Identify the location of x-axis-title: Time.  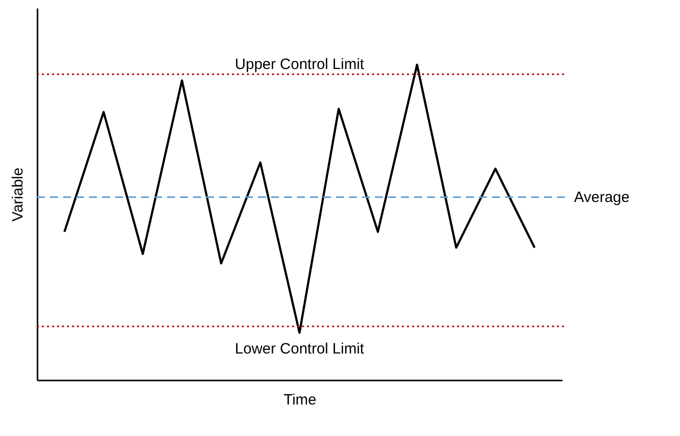
(300, 400).